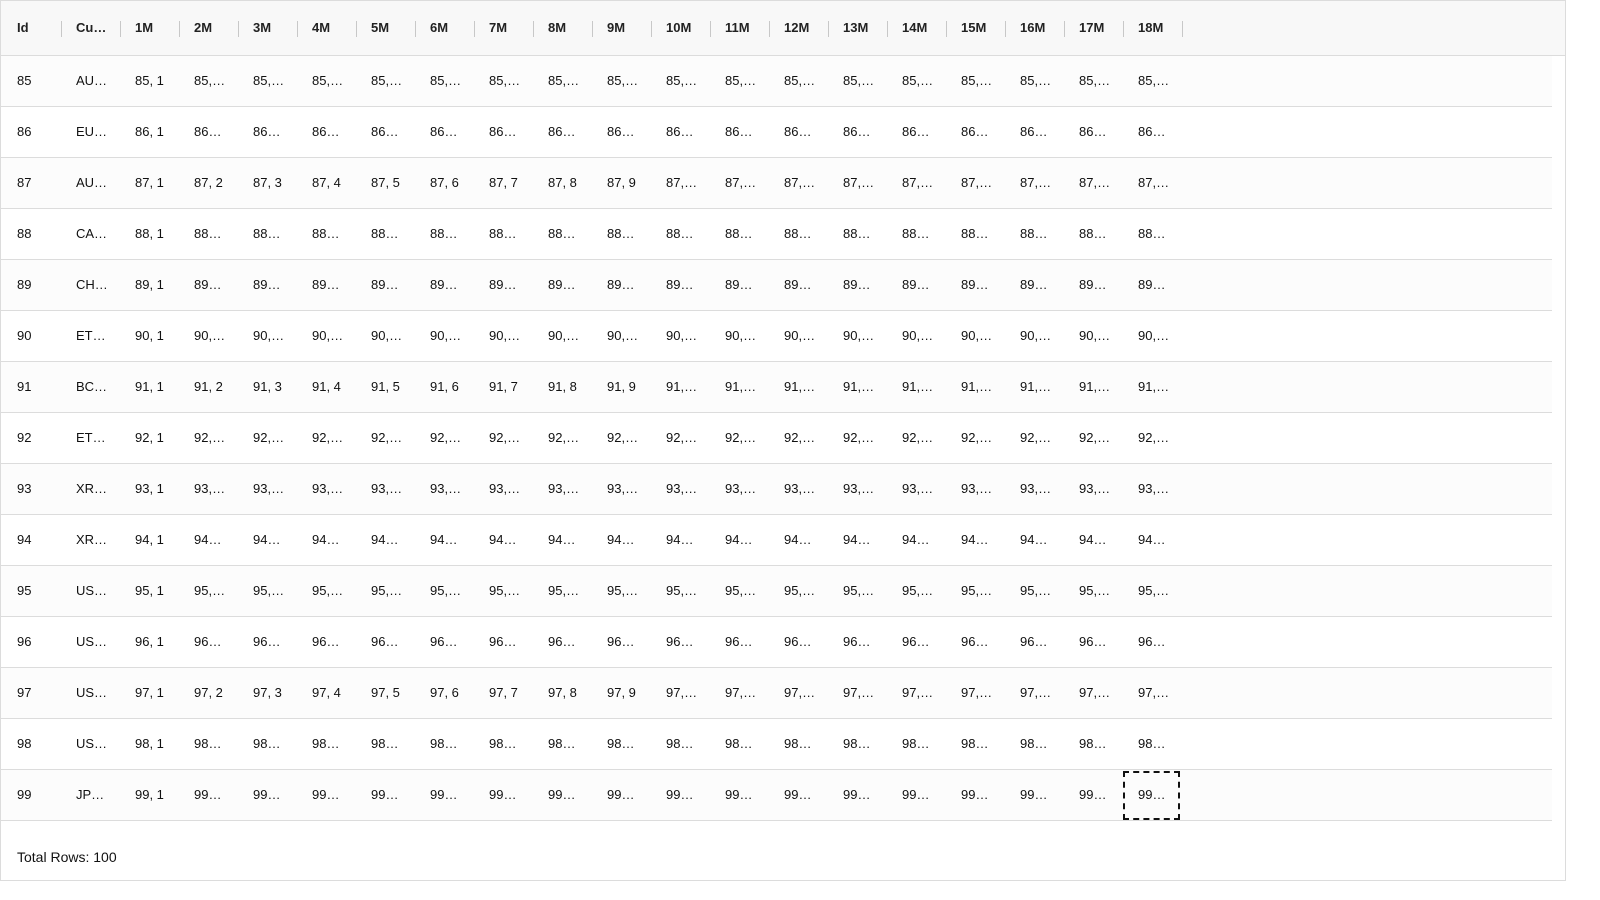 This screenshot has width=1600, height=900. What do you see at coordinates (503, 386) in the screenshot?
I see `grid-cell: 91, 7` at bounding box center [503, 386].